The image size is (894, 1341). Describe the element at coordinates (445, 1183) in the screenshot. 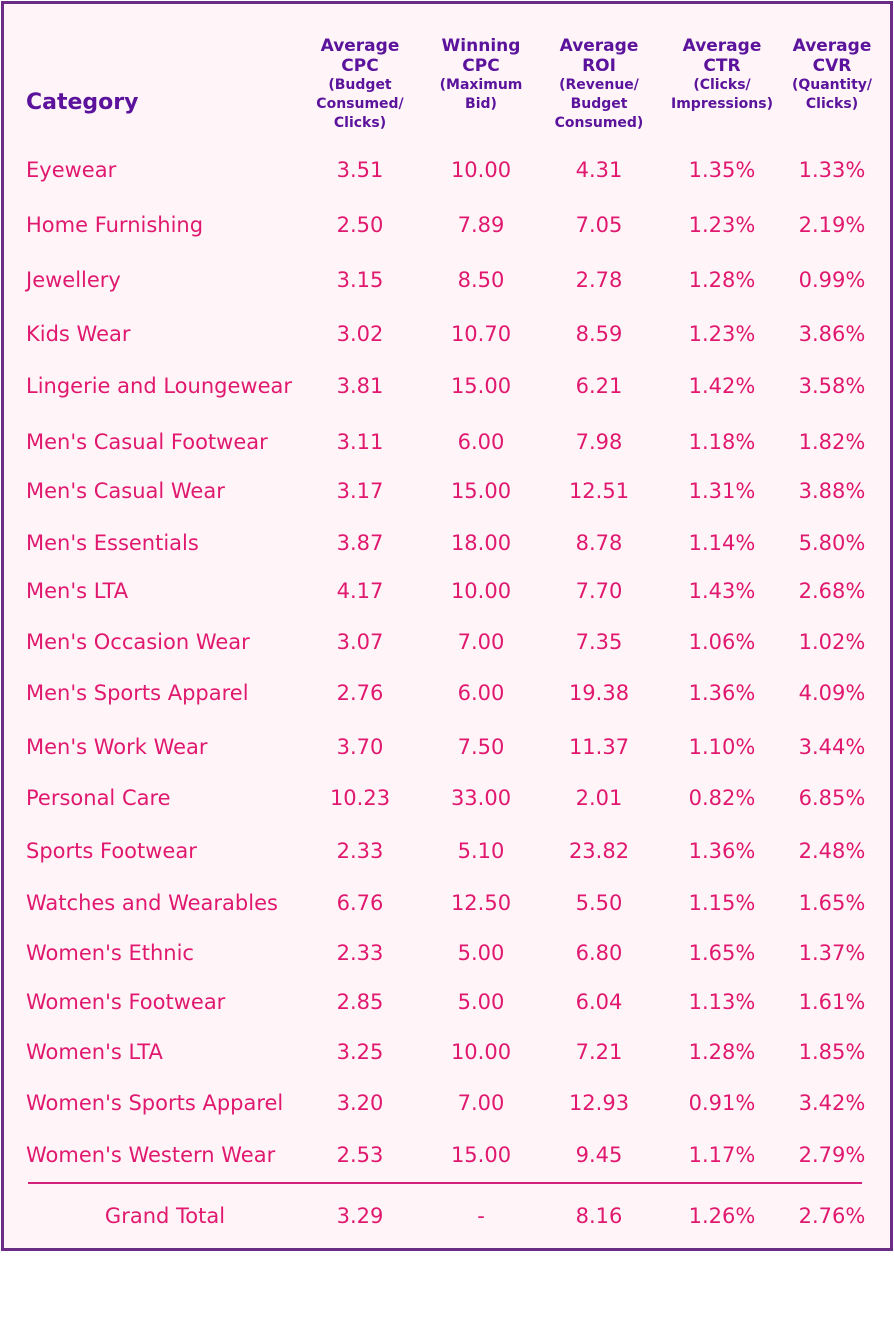

I see `total-divider` at that location.